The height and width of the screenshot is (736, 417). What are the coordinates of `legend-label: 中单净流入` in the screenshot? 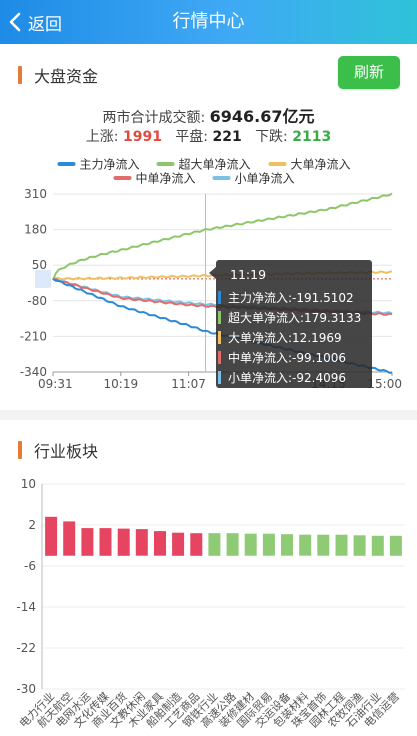 It's located at (166, 178).